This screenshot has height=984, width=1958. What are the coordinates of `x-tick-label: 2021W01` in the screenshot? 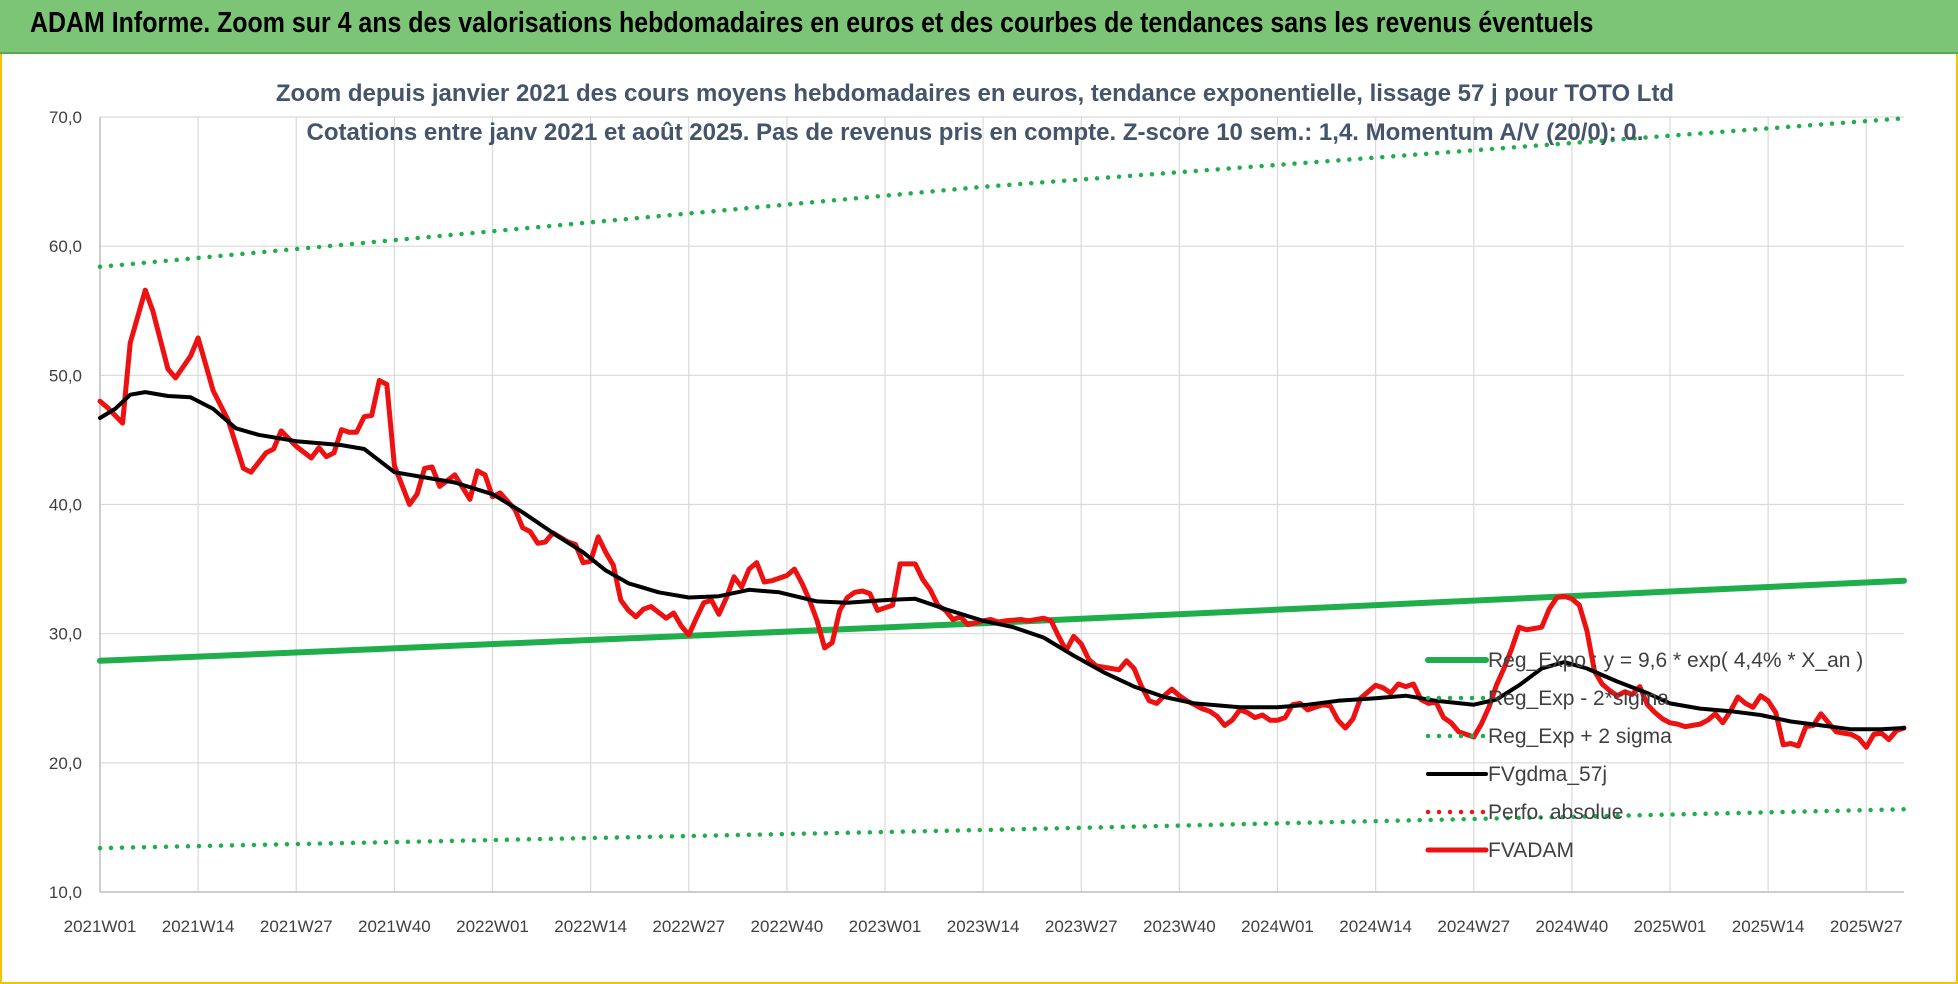 It's located at (100, 926).